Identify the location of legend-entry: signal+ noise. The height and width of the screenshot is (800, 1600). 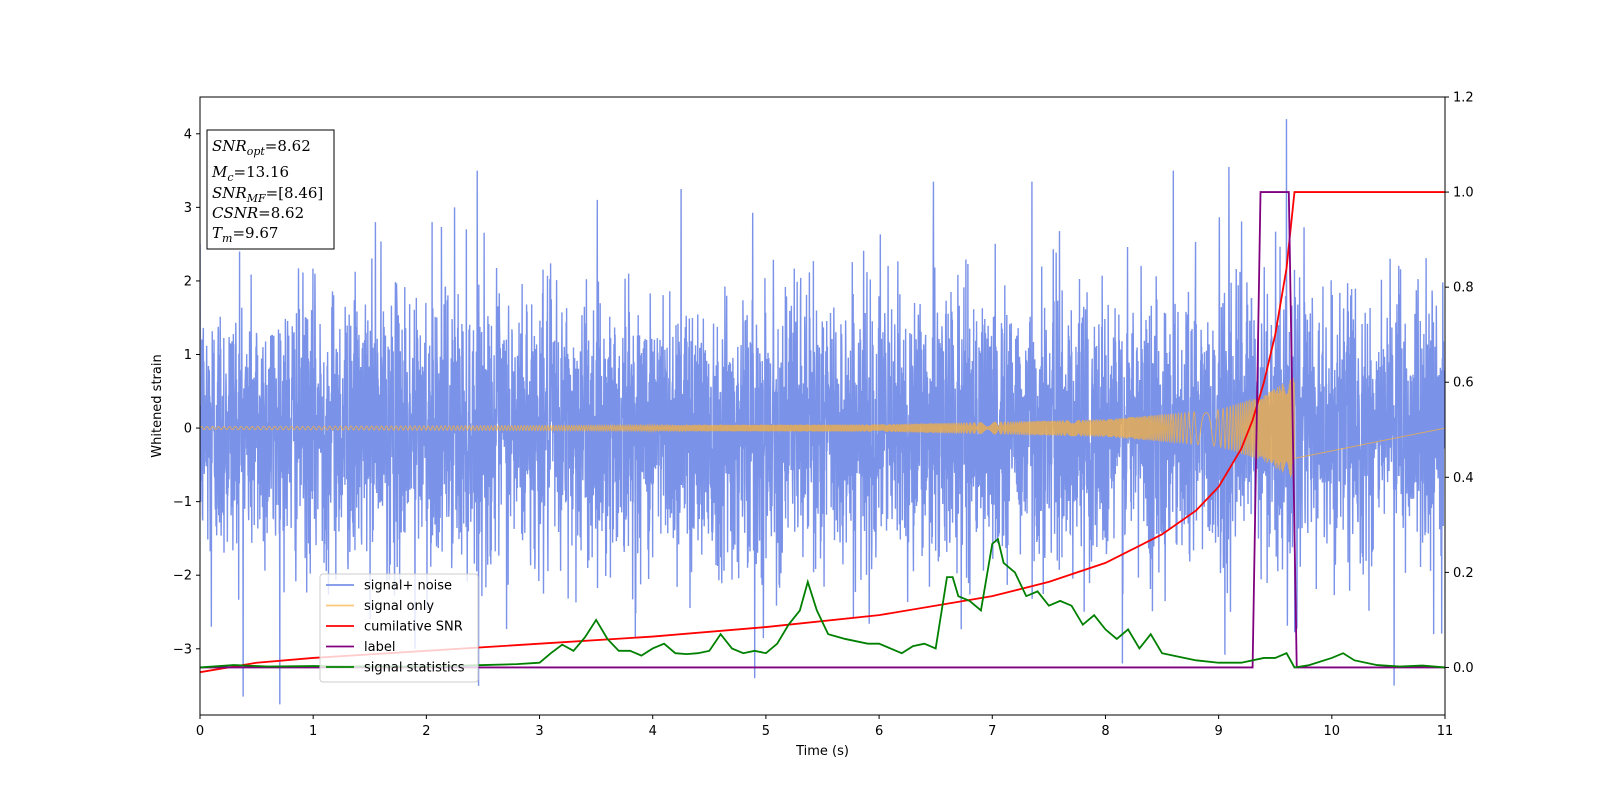
(389, 586).